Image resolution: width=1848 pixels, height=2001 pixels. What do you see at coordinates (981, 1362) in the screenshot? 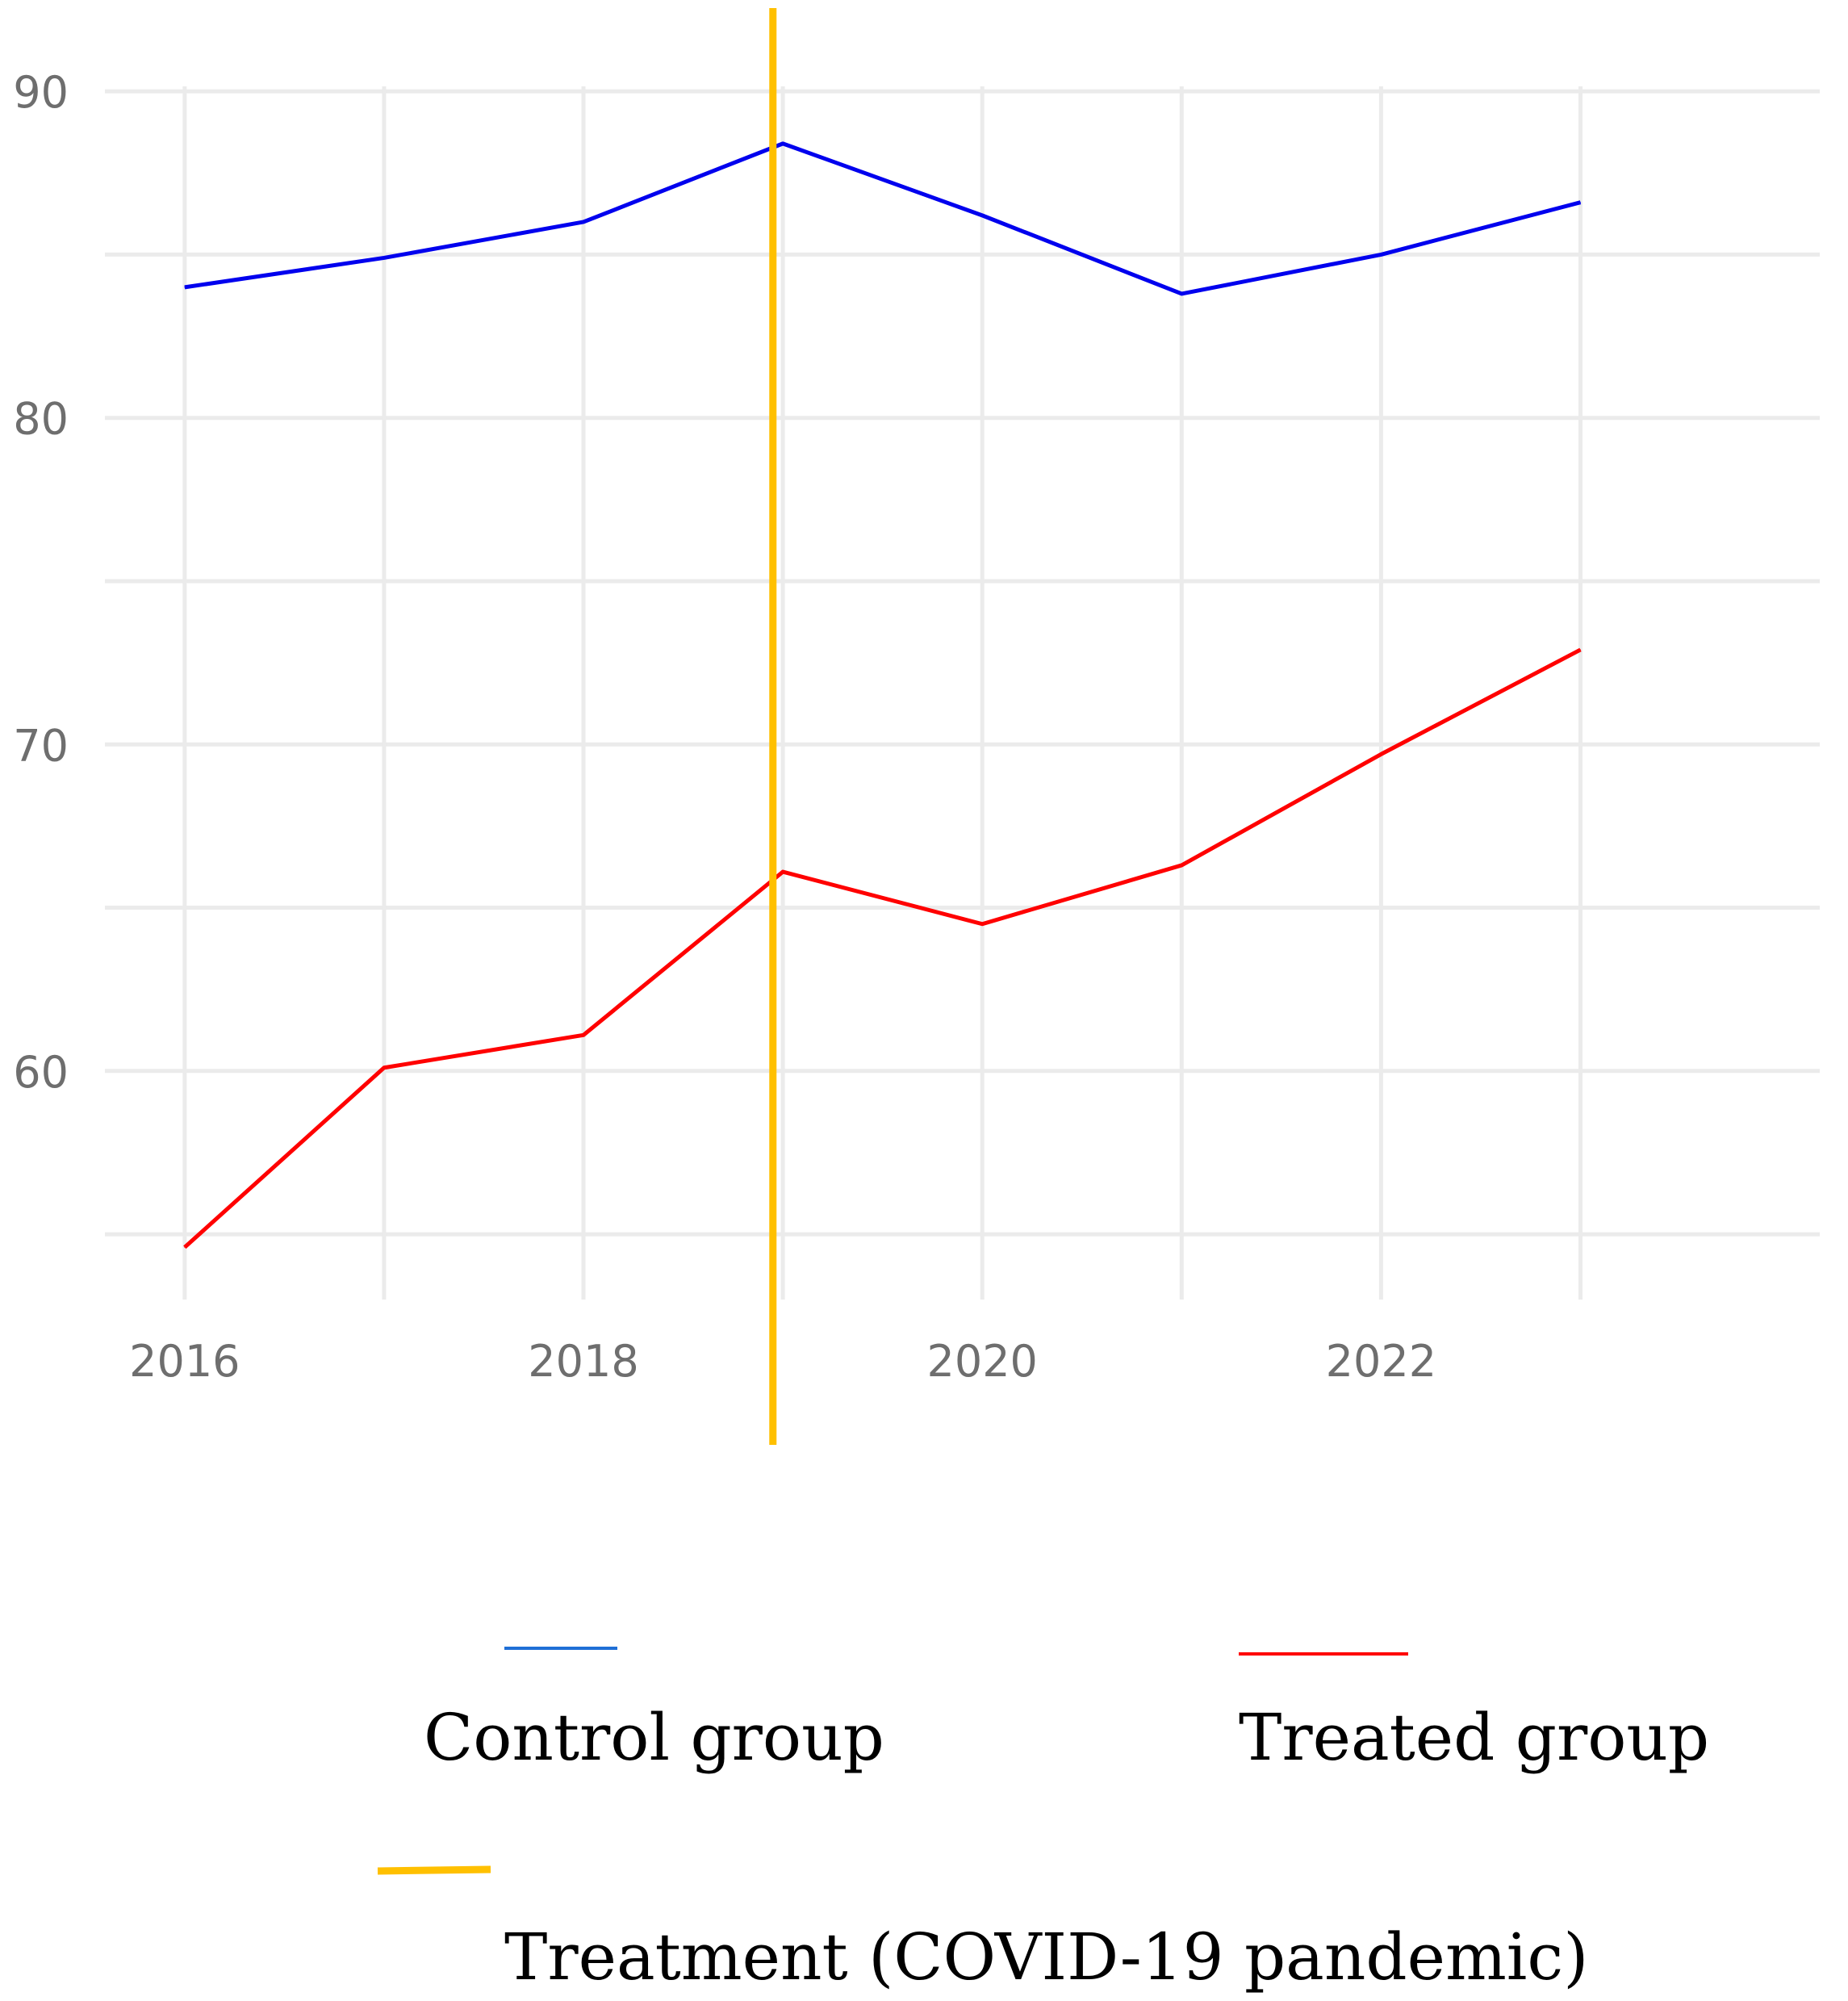
I see `x-tick-label: 2020` at bounding box center [981, 1362].